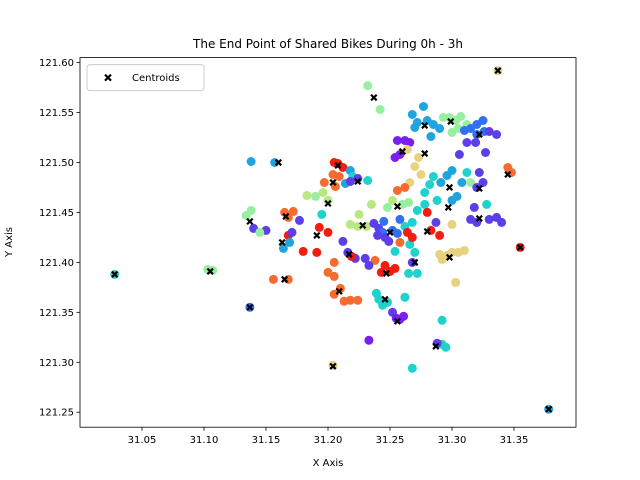 This screenshot has width=640, height=480. What do you see at coordinates (56, 413) in the screenshot?
I see `y-tick-label-0: 121.25` at bounding box center [56, 413].